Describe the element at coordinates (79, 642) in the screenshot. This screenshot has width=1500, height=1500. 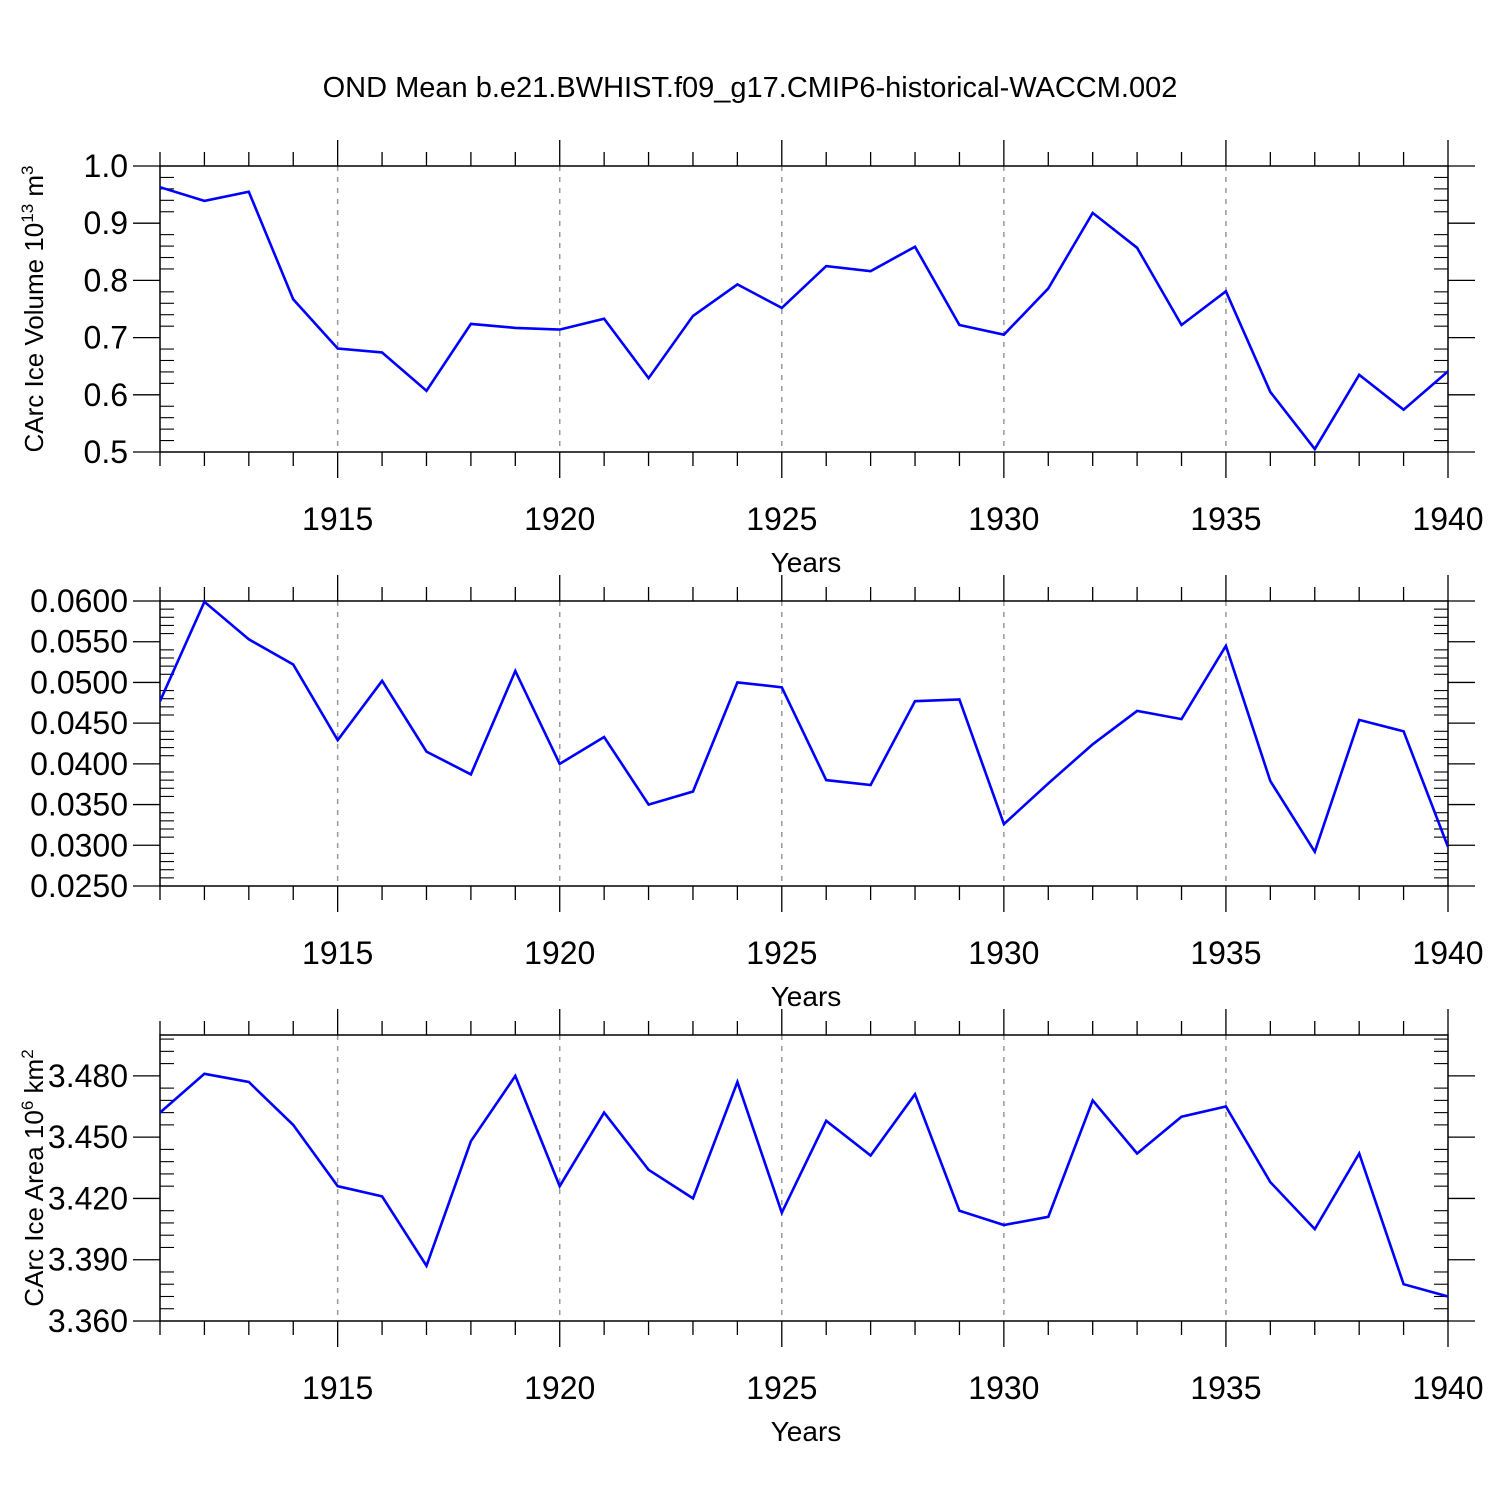
I see `y-tick-label: 0.0550` at that location.